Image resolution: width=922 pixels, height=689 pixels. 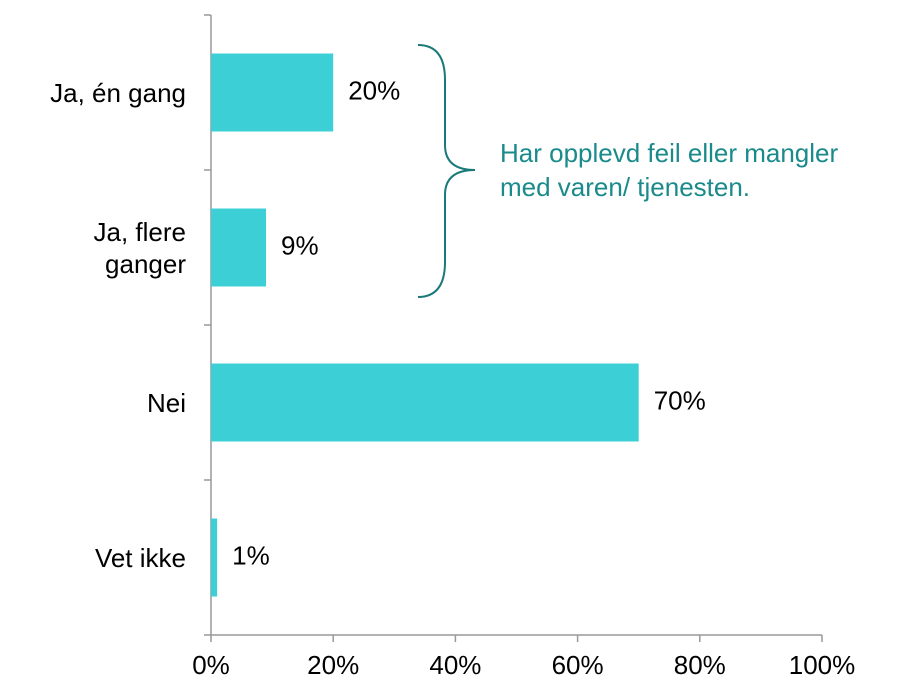 What do you see at coordinates (140, 247) in the screenshot?
I see `category-label: Ja, flere ganger` at bounding box center [140, 247].